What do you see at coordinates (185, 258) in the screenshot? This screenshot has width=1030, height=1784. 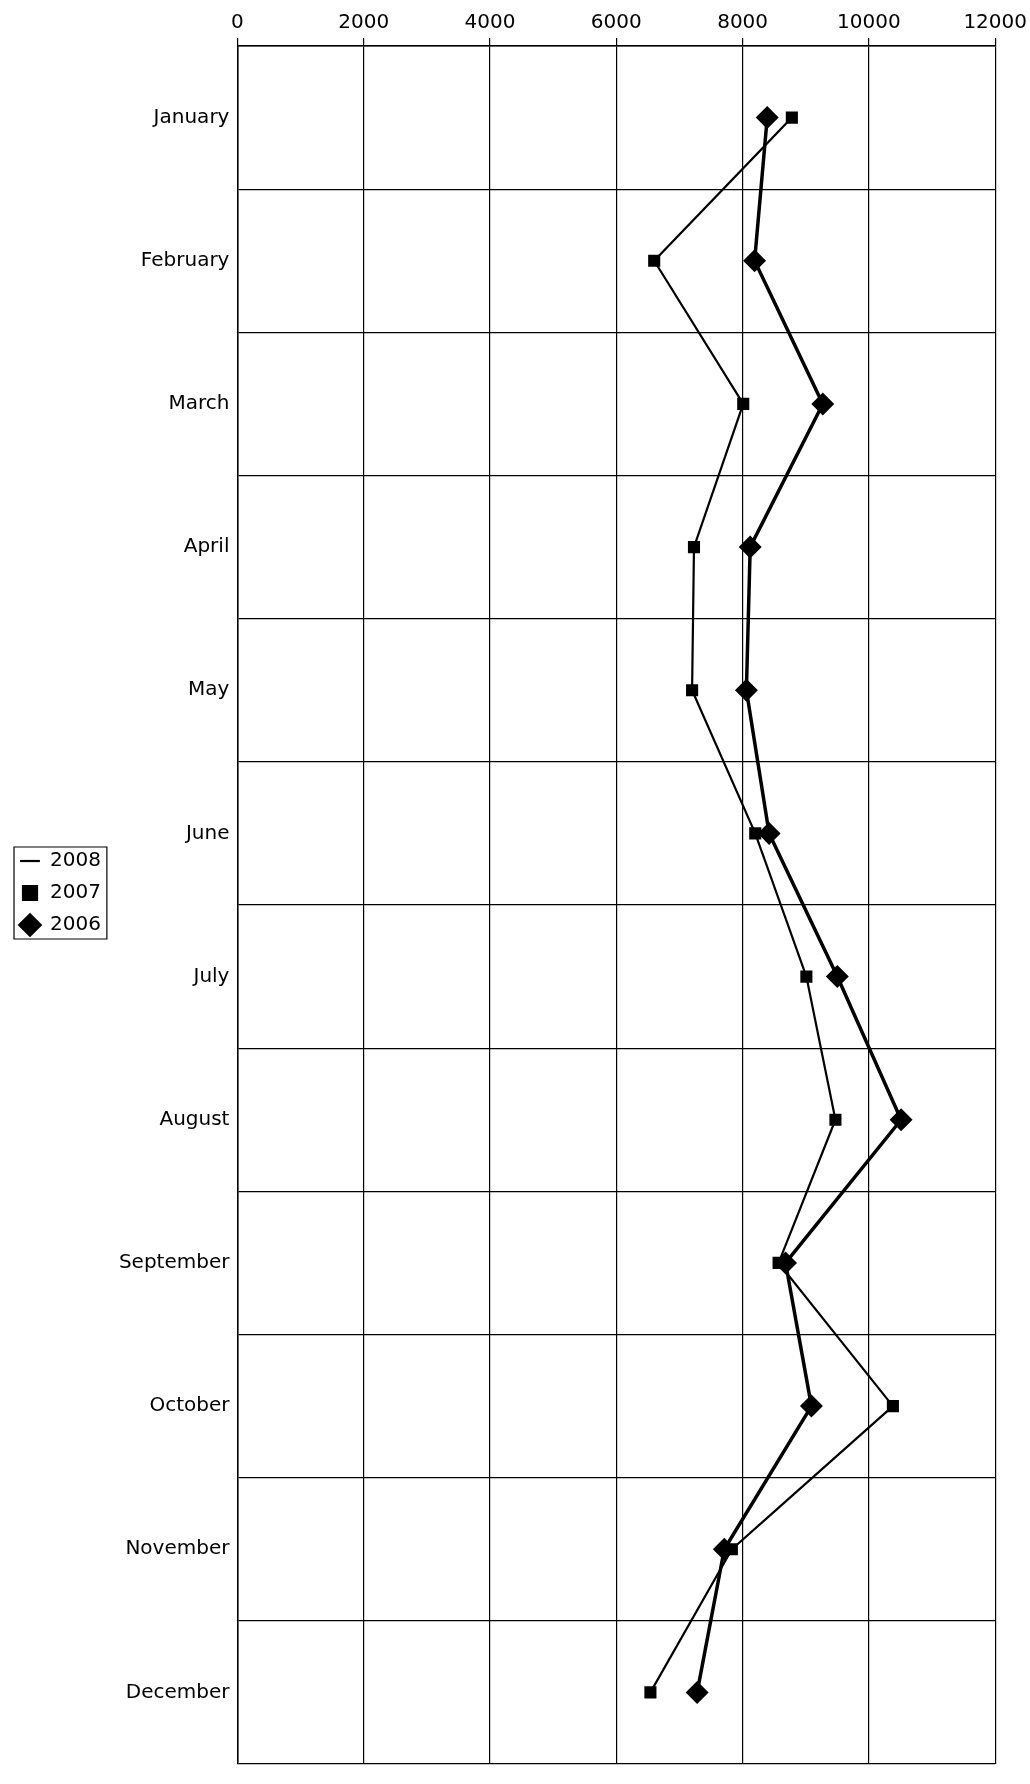 I see `y-tick-label: February` at bounding box center [185, 258].